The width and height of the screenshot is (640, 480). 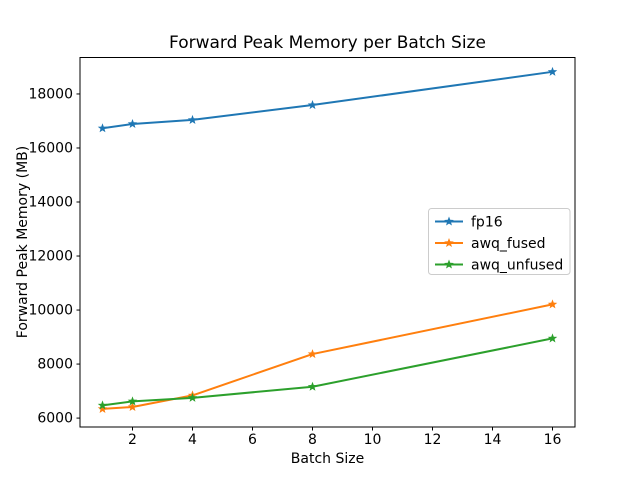 I want to click on x-tick-label: 6, so click(x=252, y=440).